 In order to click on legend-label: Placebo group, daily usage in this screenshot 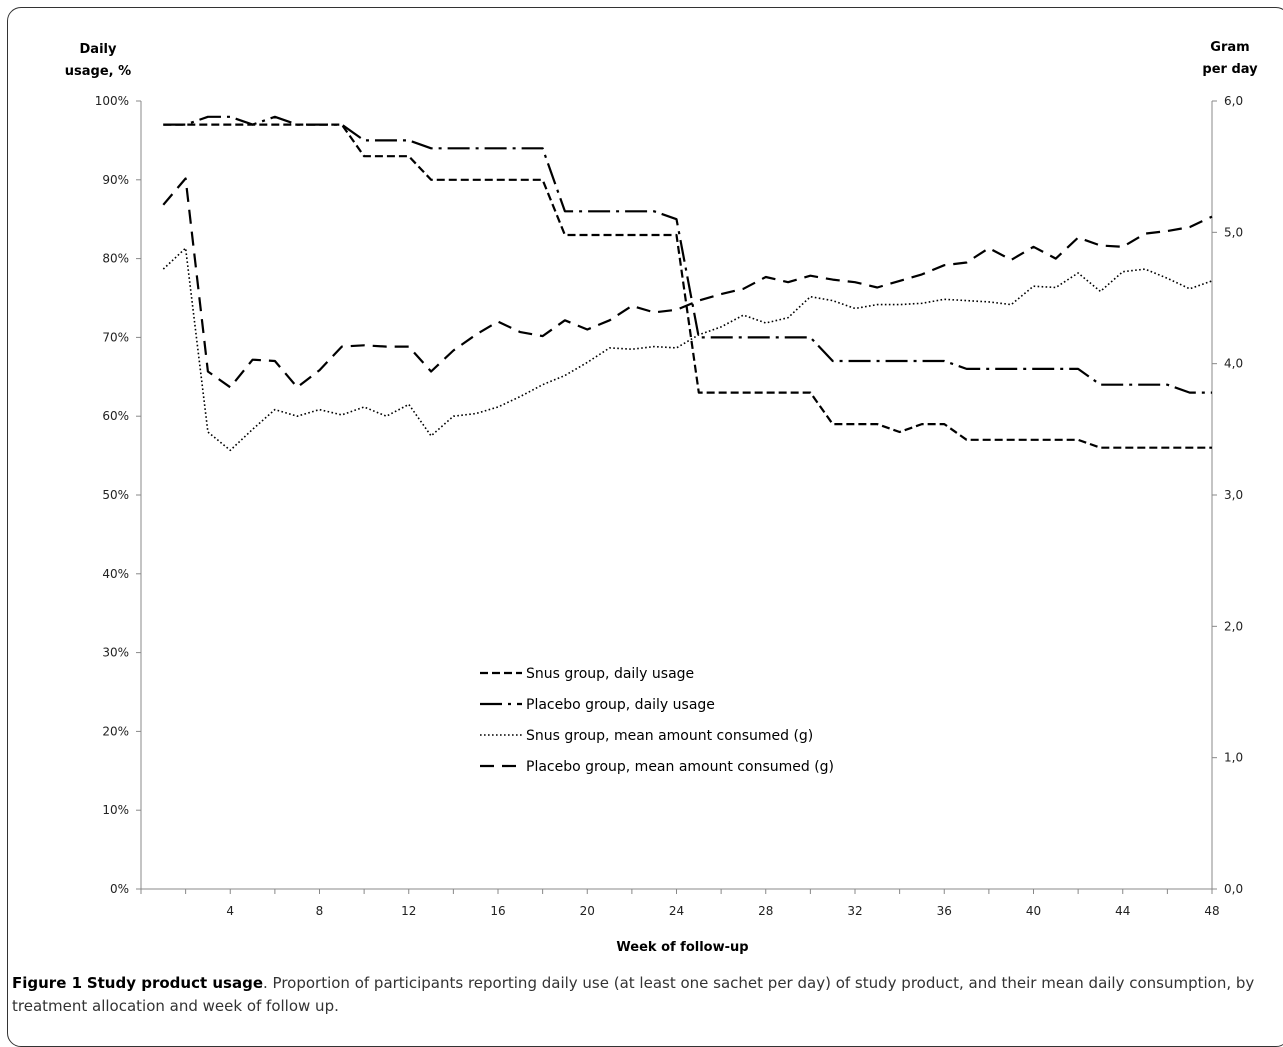, I will do `click(620, 705)`.